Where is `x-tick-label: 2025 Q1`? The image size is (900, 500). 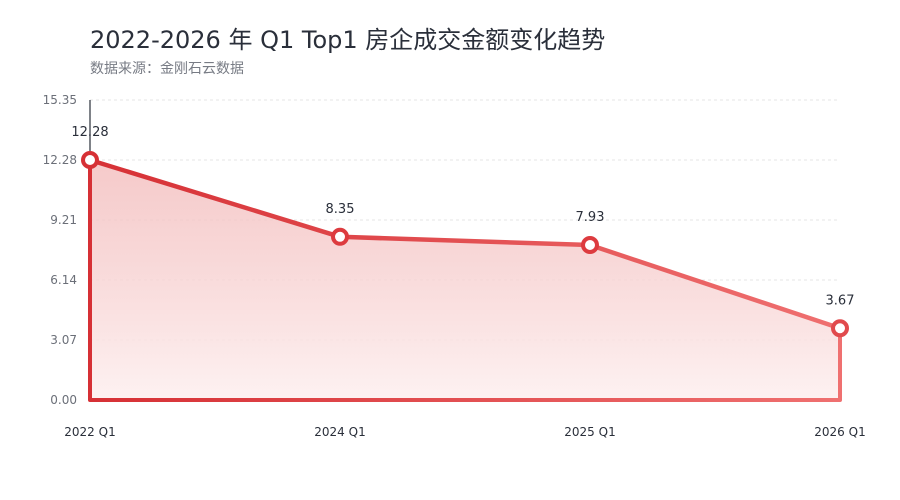
x-tick-label: 2025 Q1 is located at coordinates (589, 432).